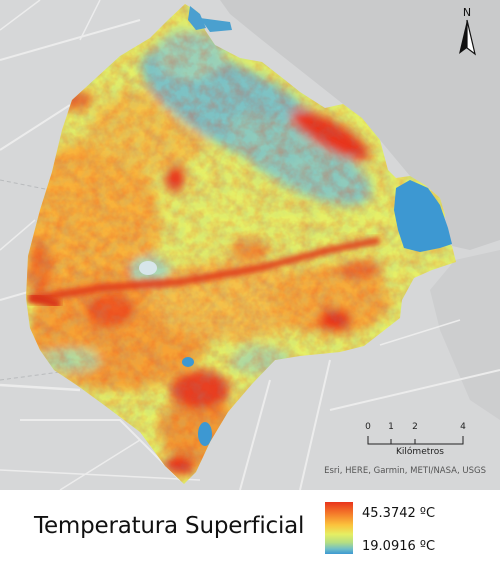 This screenshot has width=500, height=568. I want to click on legend-max-value: 45.3742 ºC, so click(399, 513).